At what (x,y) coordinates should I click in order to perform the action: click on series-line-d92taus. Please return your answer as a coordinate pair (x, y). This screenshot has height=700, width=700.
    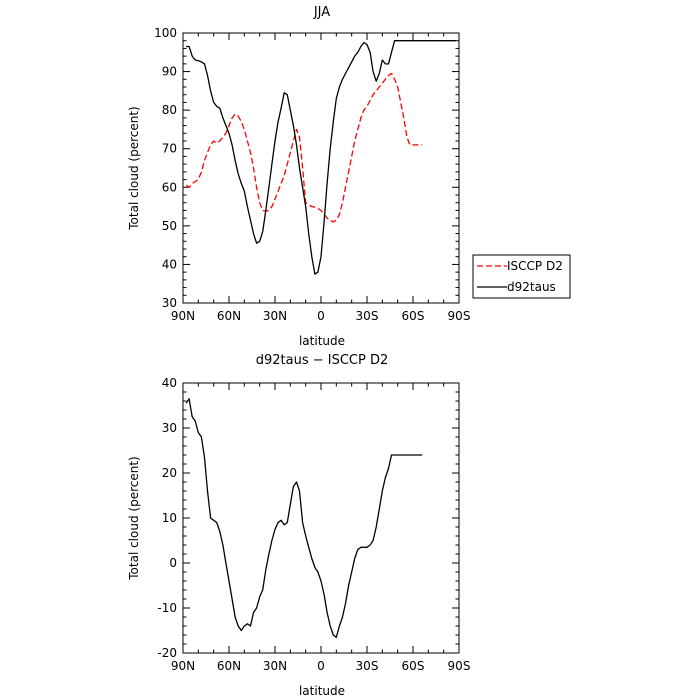
    Looking at the image, I should click on (321, 157).